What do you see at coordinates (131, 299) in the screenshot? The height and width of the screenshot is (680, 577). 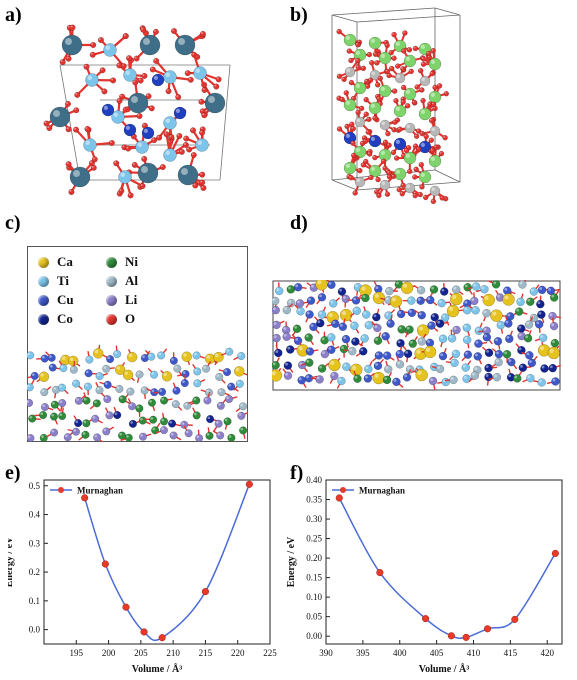 I see `legend-label: Li` at bounding box center [131, 299].